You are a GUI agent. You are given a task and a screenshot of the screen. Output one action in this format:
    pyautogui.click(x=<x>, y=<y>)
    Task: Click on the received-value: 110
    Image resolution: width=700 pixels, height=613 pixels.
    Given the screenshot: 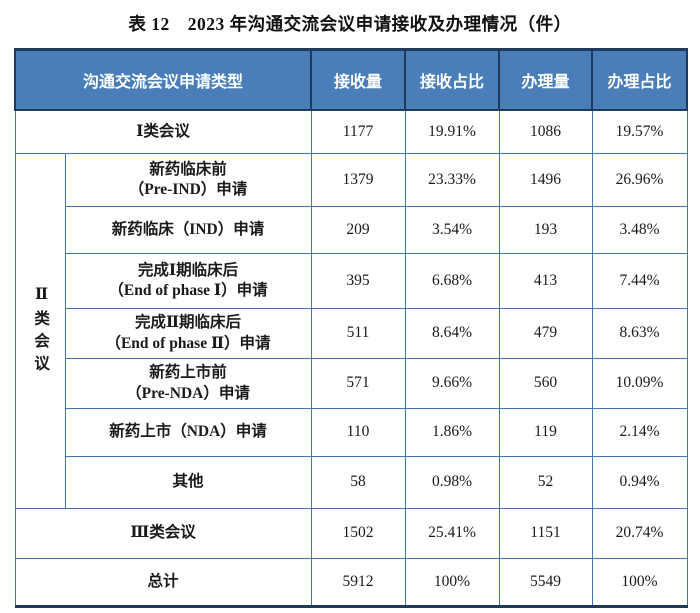 What is the action you would take?
    pyautogui.click(x=358, y=432)
    